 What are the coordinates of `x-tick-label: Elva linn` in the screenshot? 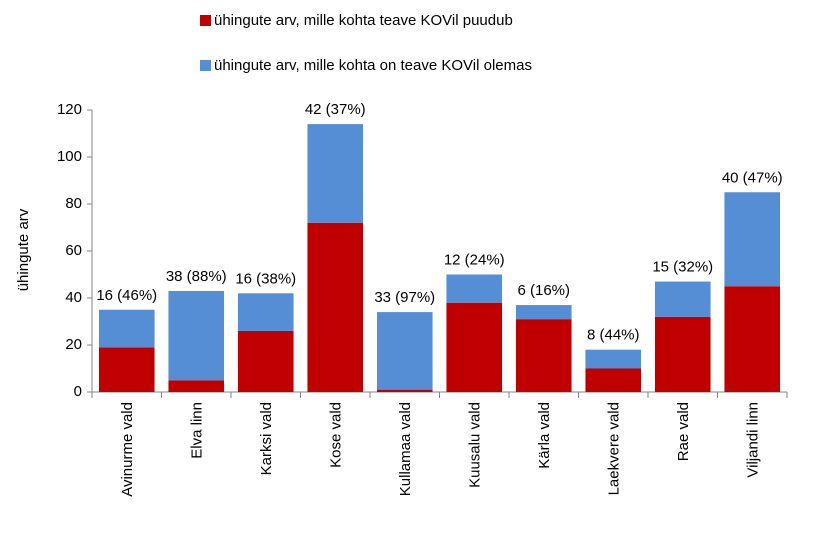 It's located at (196, 430).